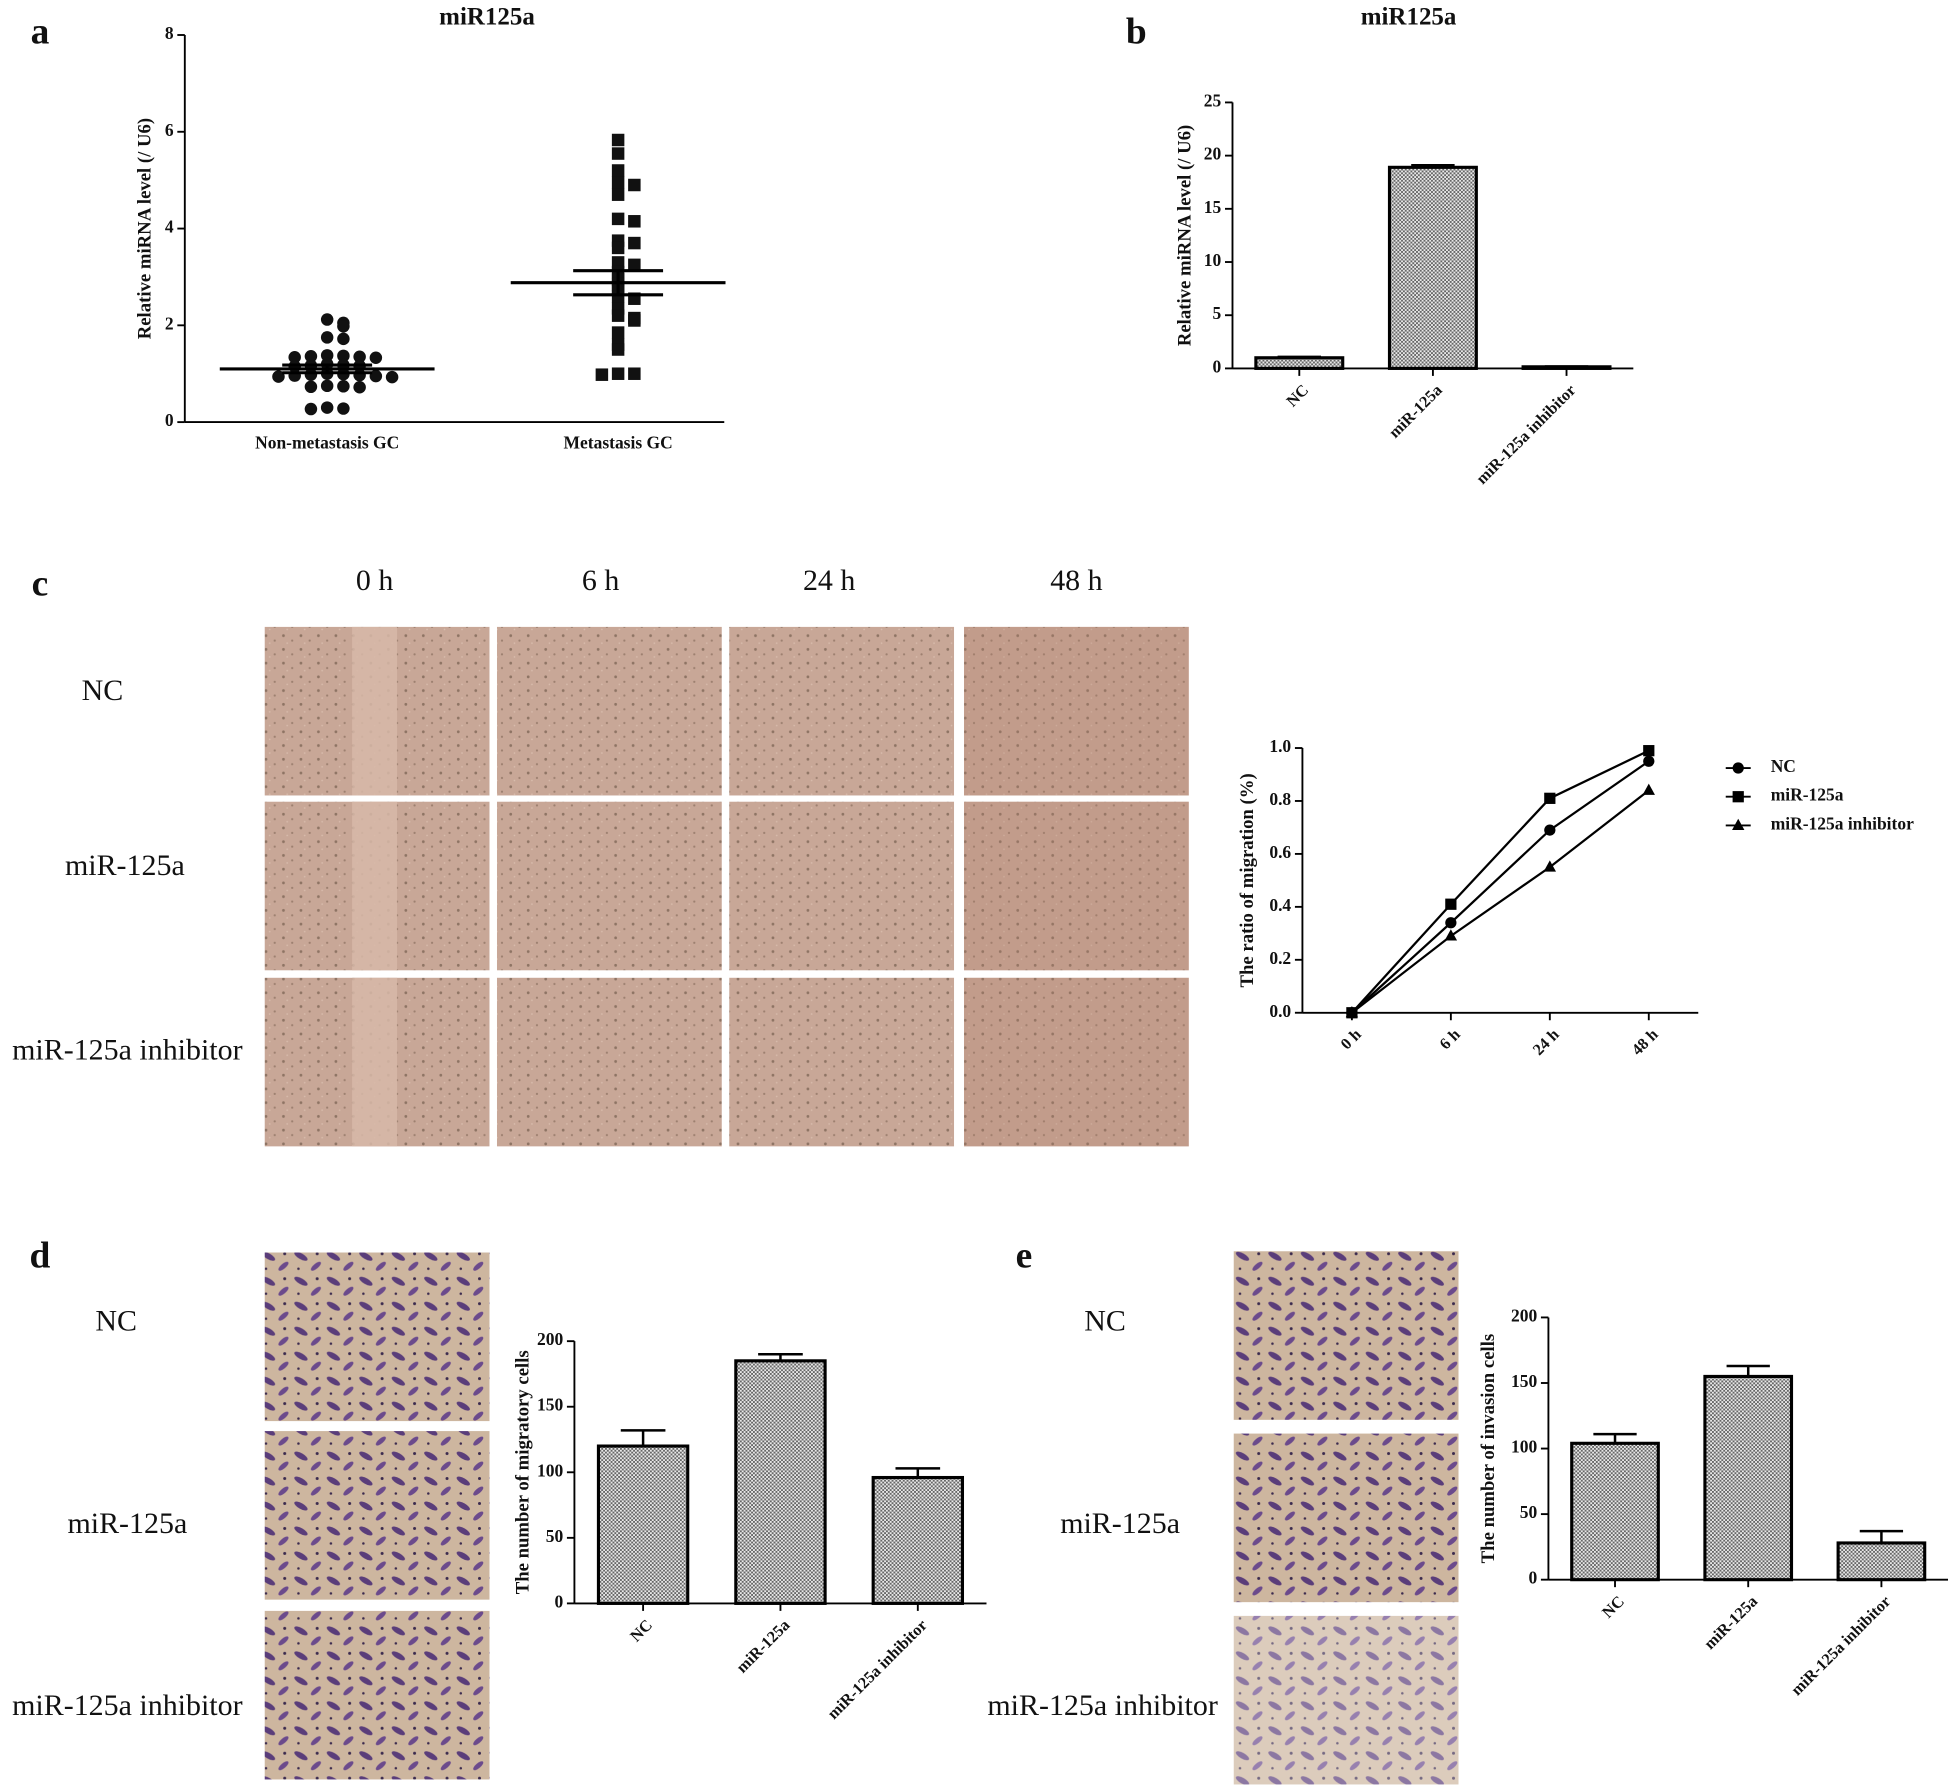  What do you see at coordinates (1280, 958) in the screenshot?
I see `y-tick-label: 0.2` at bounding box center [1280, 958].